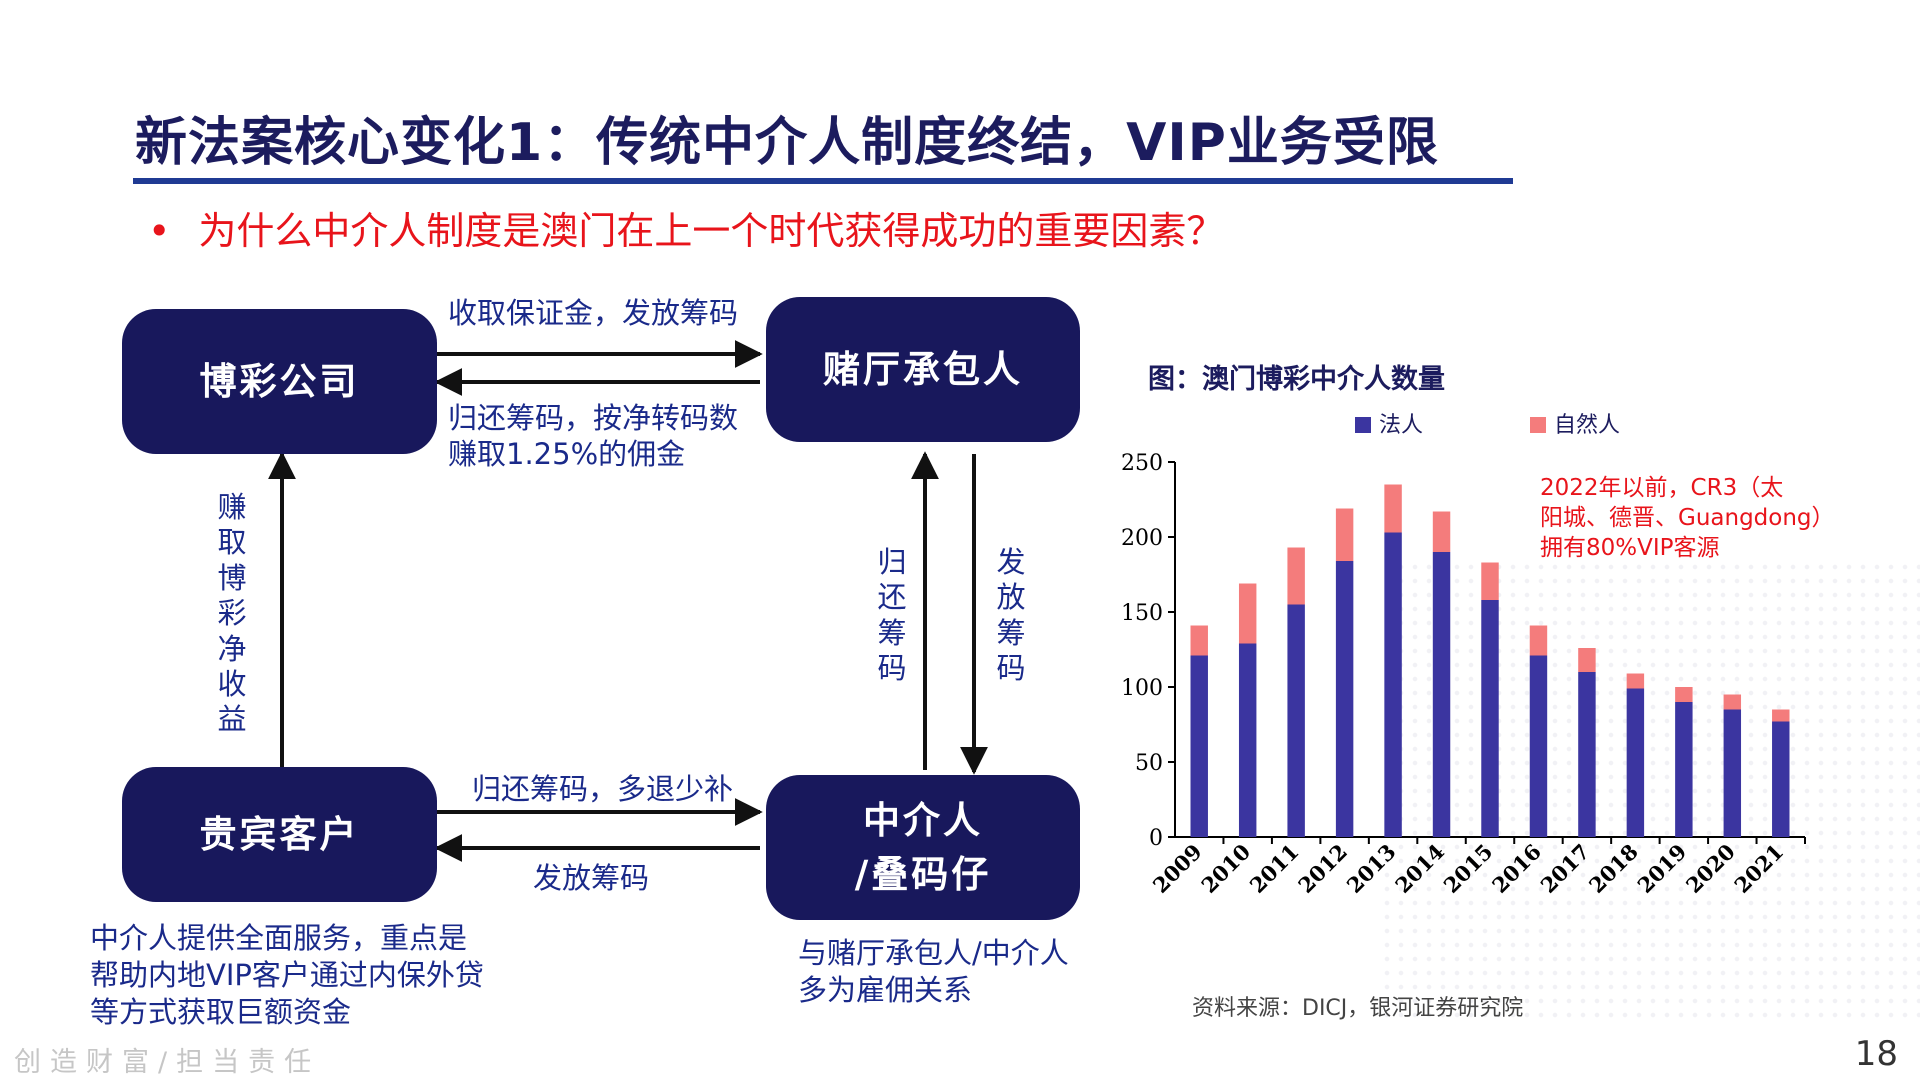 The image size is (1920, 1080). What do you see at coordinates (593, 418) in the screenshot?
I see `label-top-back-line1: 归还筹码，按净转码数` at bounding box center [593, 418].